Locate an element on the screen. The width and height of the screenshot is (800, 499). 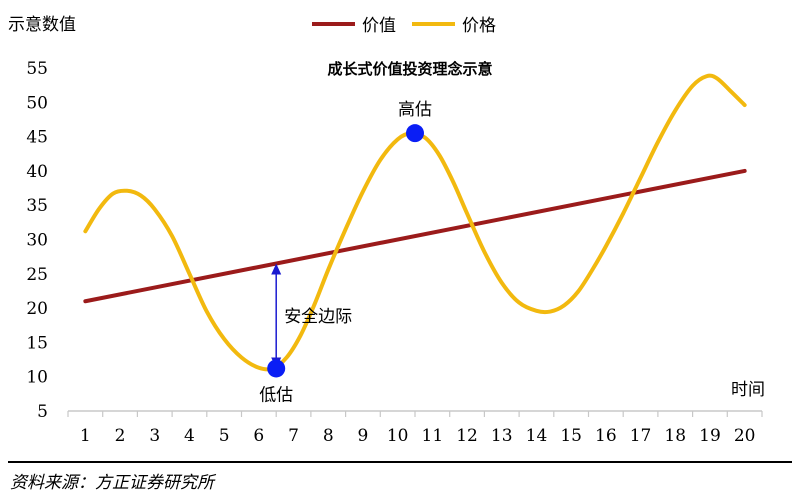
source-note: 资料来源：方正证券研究所 is located at coordinates (112, 483).